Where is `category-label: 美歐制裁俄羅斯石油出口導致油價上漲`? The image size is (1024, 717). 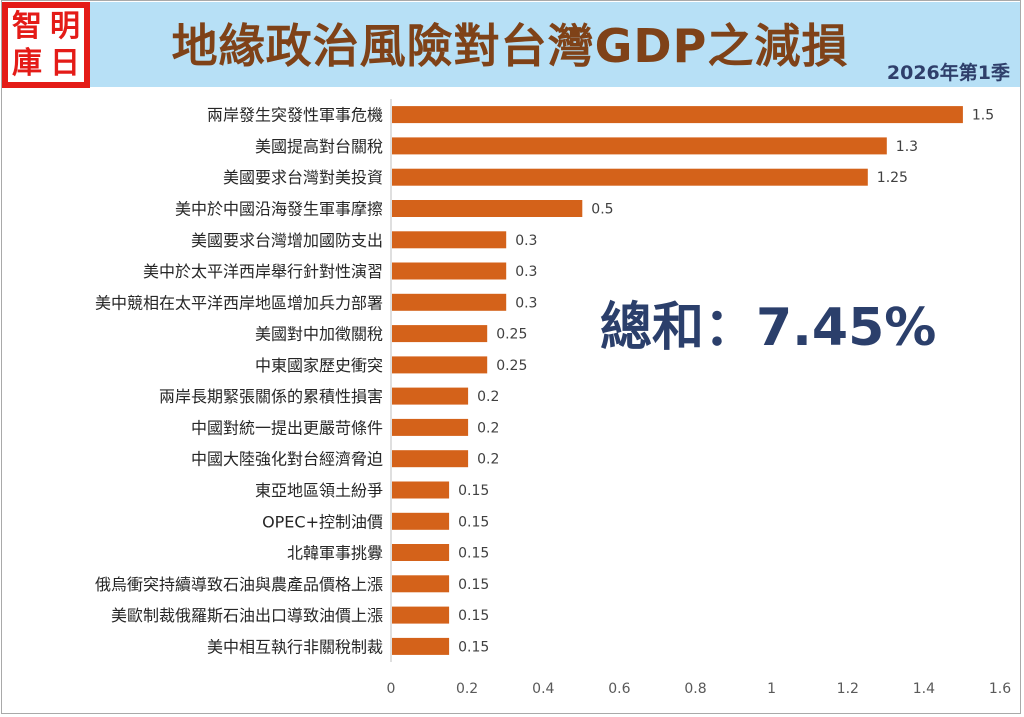 category-label: 美歐制裁俄羅斯石油出口導致油價上漲 is located at coordinates (247, 615).